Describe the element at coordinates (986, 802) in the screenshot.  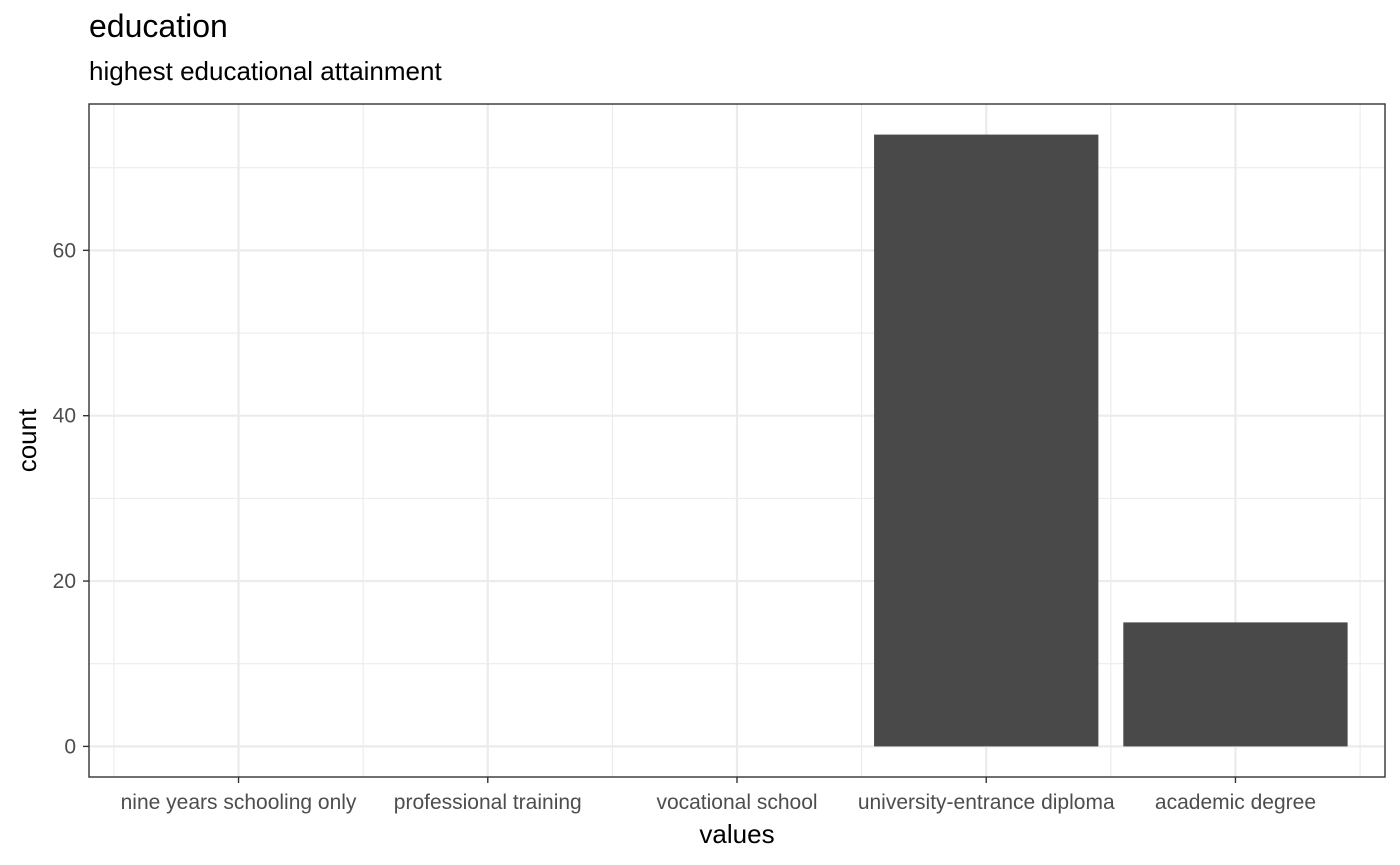
I see `x-tick-label: university-entrance diploma` at that location.